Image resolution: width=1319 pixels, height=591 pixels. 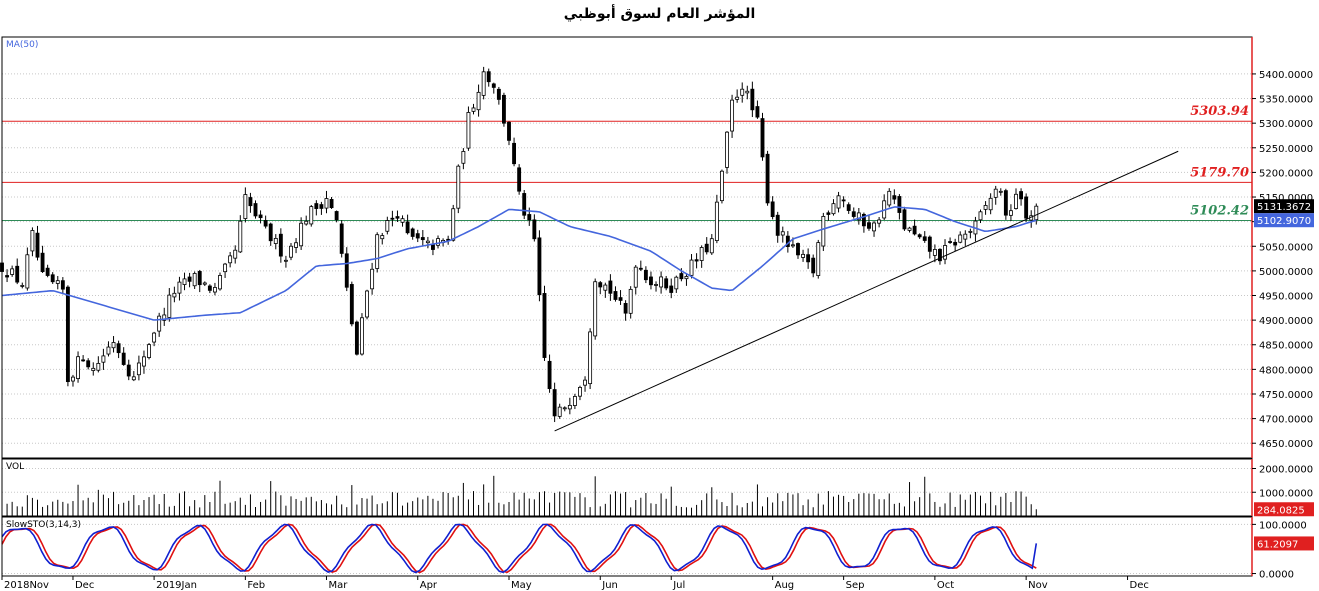 I want to click on stochastic-lines, so click(x=519, y=548).